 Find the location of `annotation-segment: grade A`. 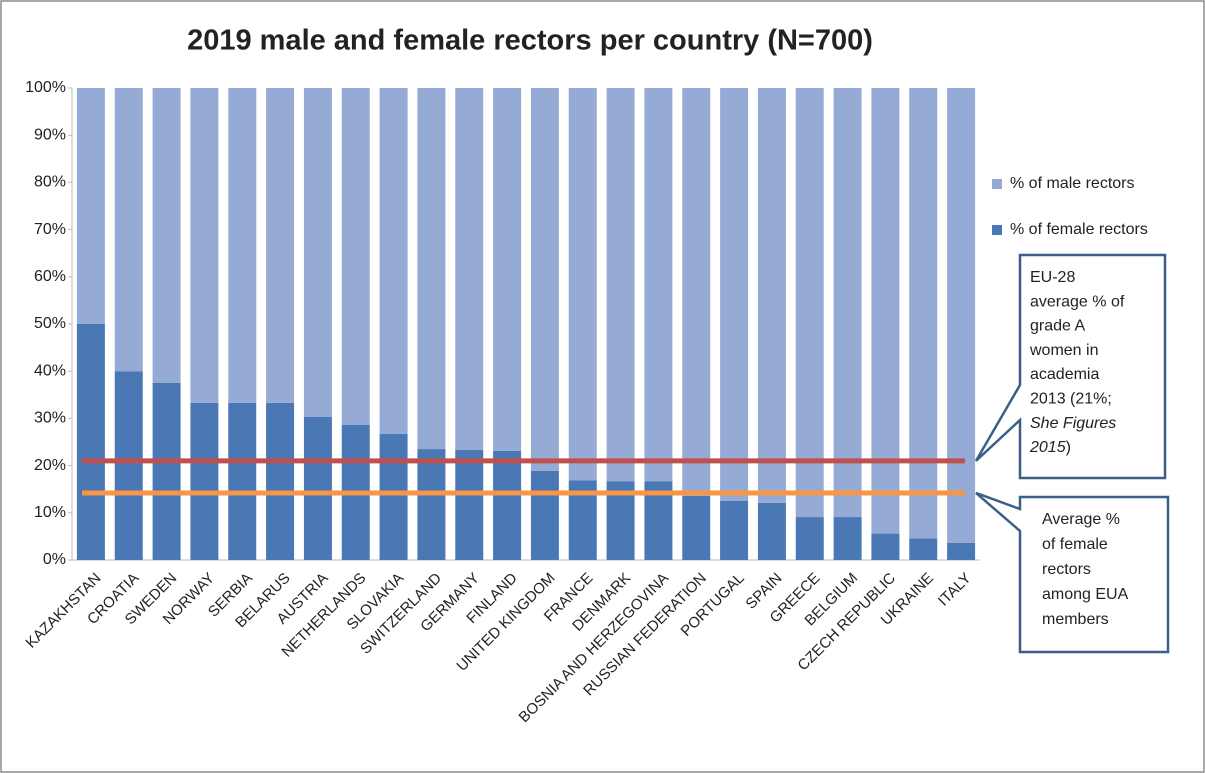

annotation-segment: grade A is located at coordinates (1057, 326).